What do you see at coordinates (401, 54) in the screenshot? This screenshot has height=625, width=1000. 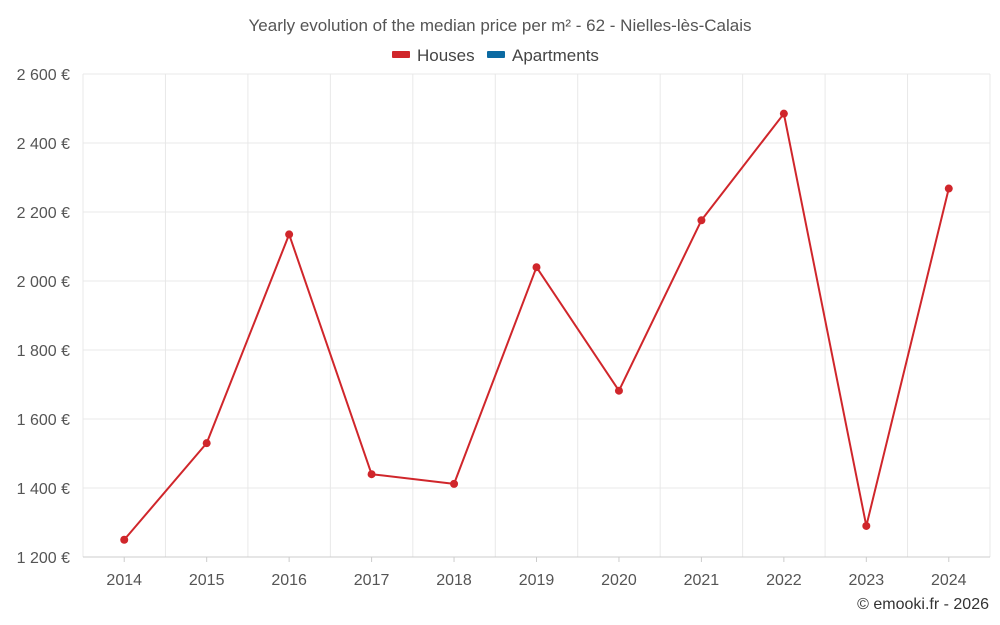 I see `legend-swatch-houses` at bounding box center [401, 54].